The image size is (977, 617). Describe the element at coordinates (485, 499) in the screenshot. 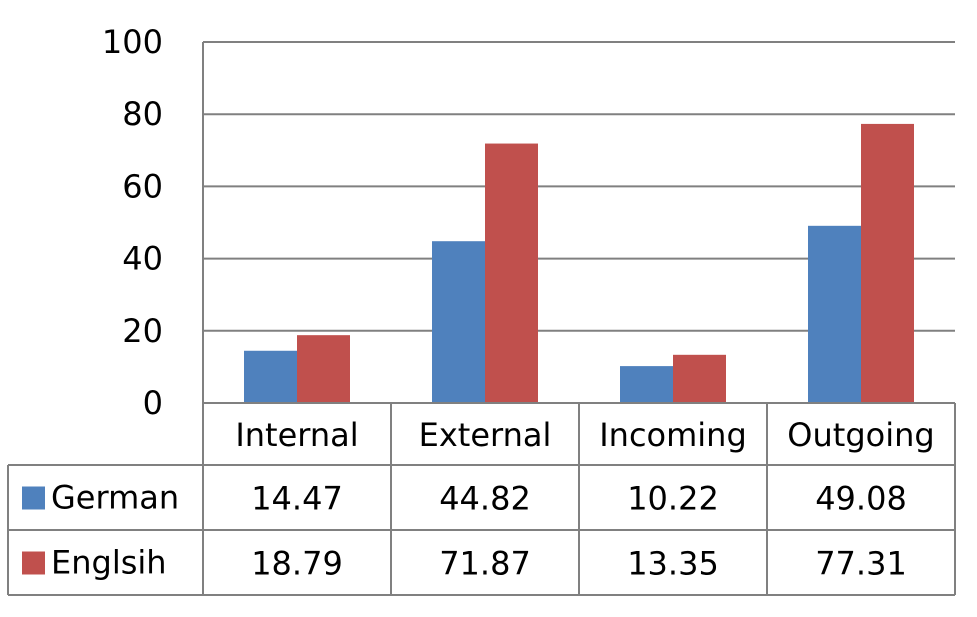

I see `data-table-cell: 44.82` at that location.